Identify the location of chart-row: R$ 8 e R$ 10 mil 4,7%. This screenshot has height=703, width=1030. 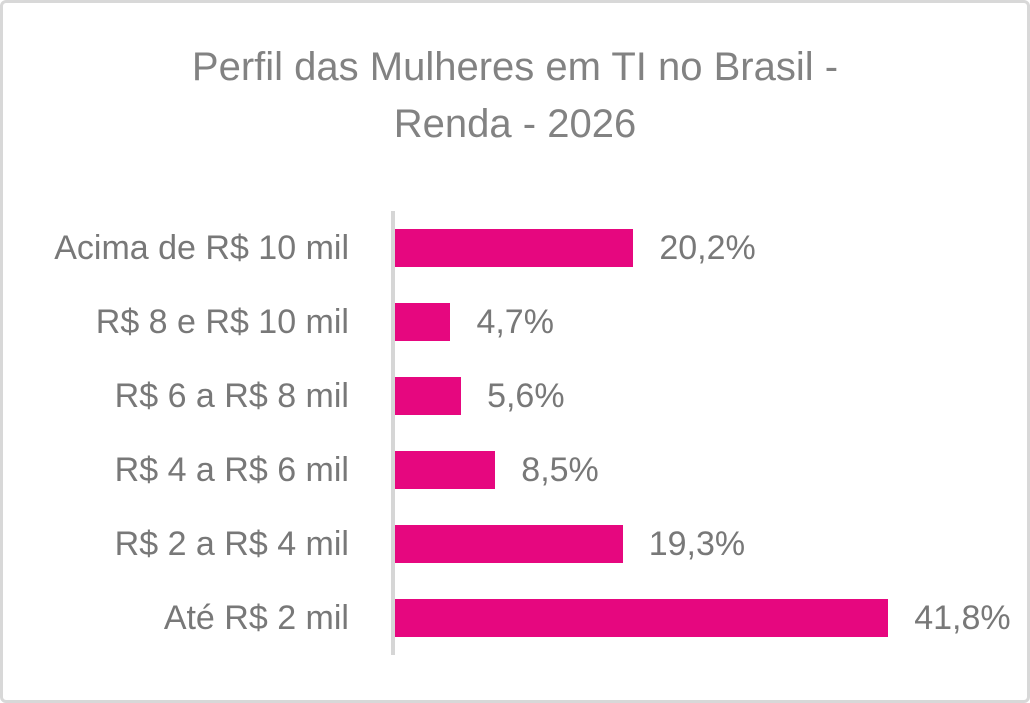
(515, 322).